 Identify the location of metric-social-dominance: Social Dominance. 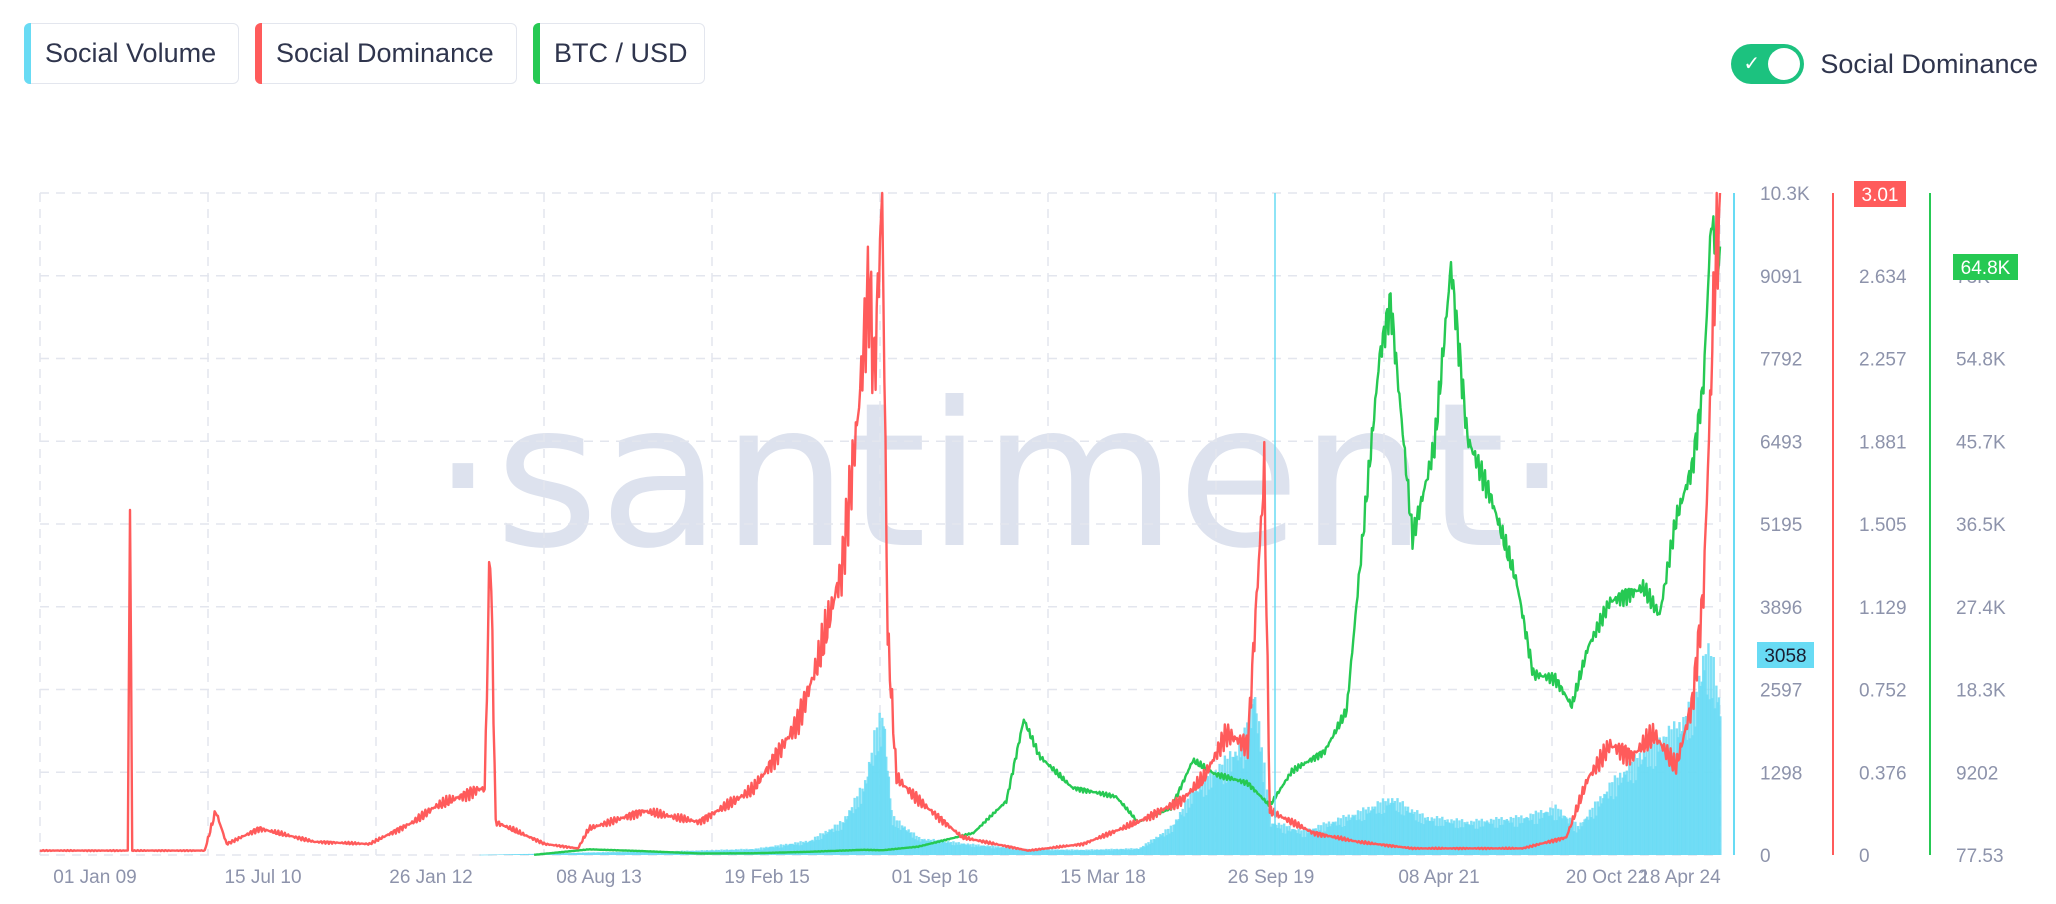
(386, 53).